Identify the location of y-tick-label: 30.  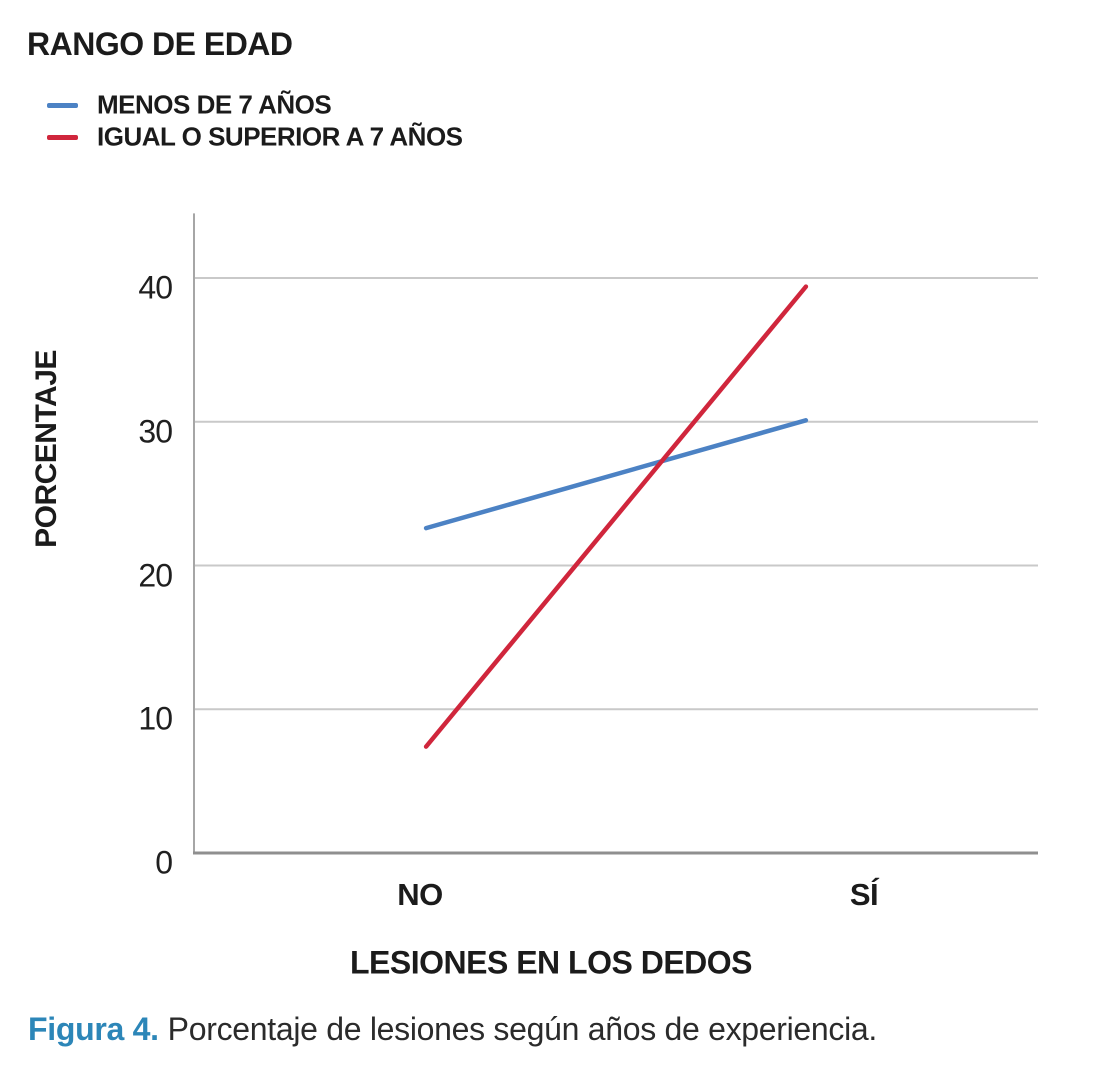
(155, 431).